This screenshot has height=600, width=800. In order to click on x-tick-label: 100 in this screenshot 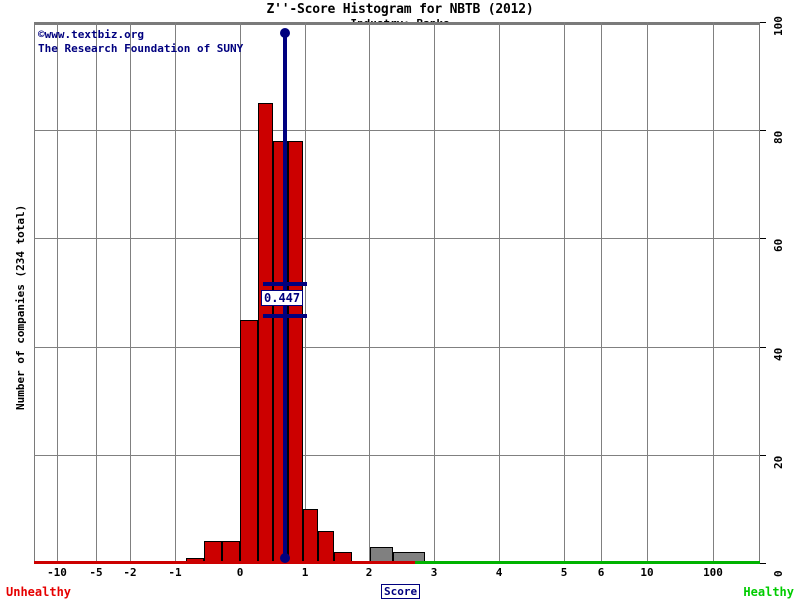, I will do `click(713, 572)`.